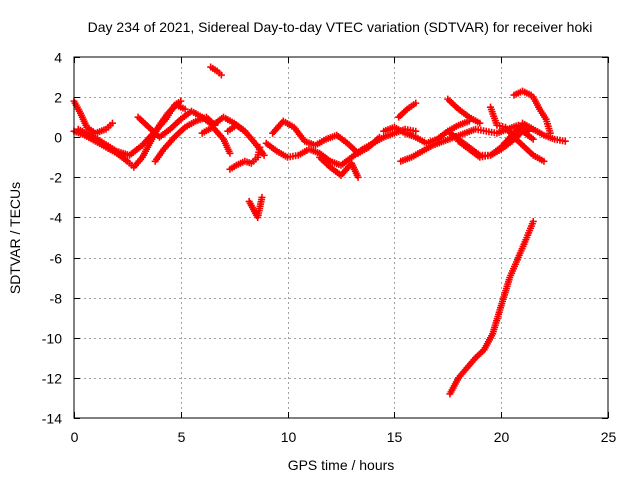 The width and height of the screenshot is (640, 480). What do you see at coordinates (216, 71) in the screenshot?
I see `series-track-g` at bounding box center [216, 71].